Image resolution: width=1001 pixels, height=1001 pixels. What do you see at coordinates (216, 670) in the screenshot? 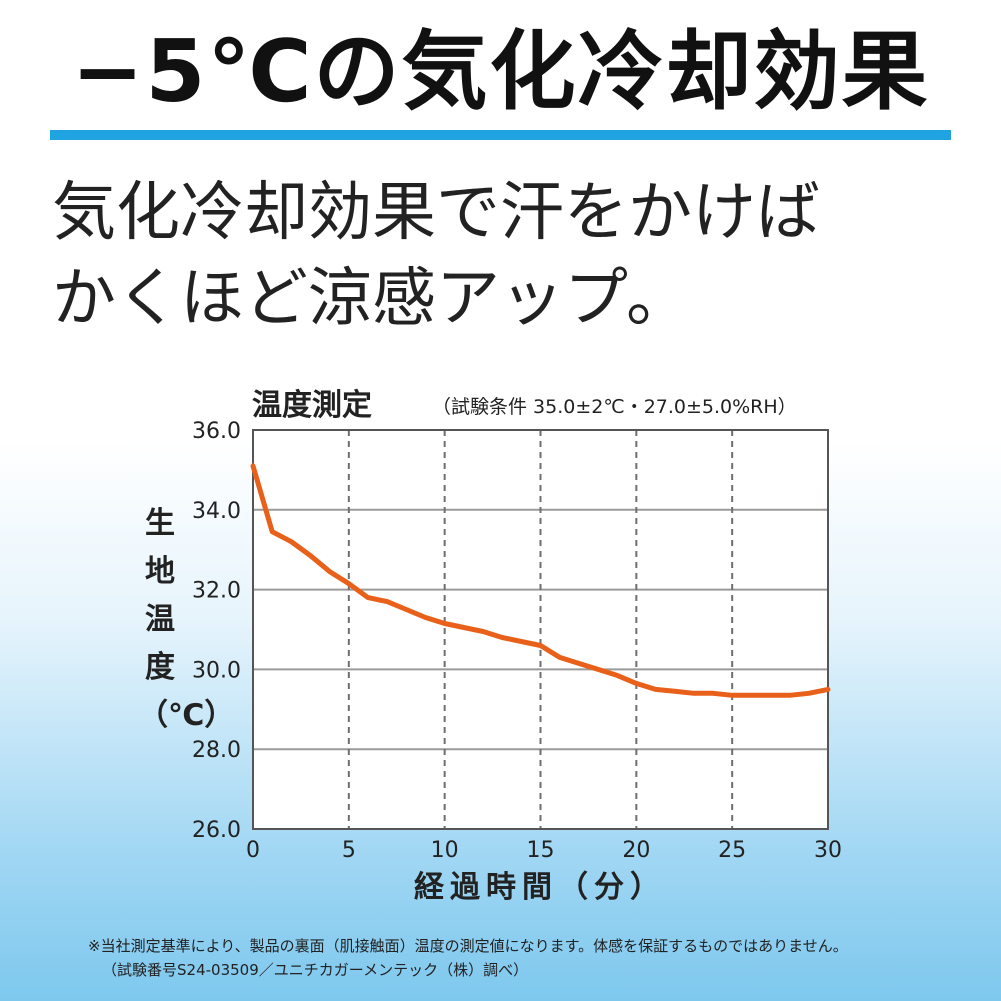
I see `y-tick-label: 30.0` at bounding box center [216, 670].